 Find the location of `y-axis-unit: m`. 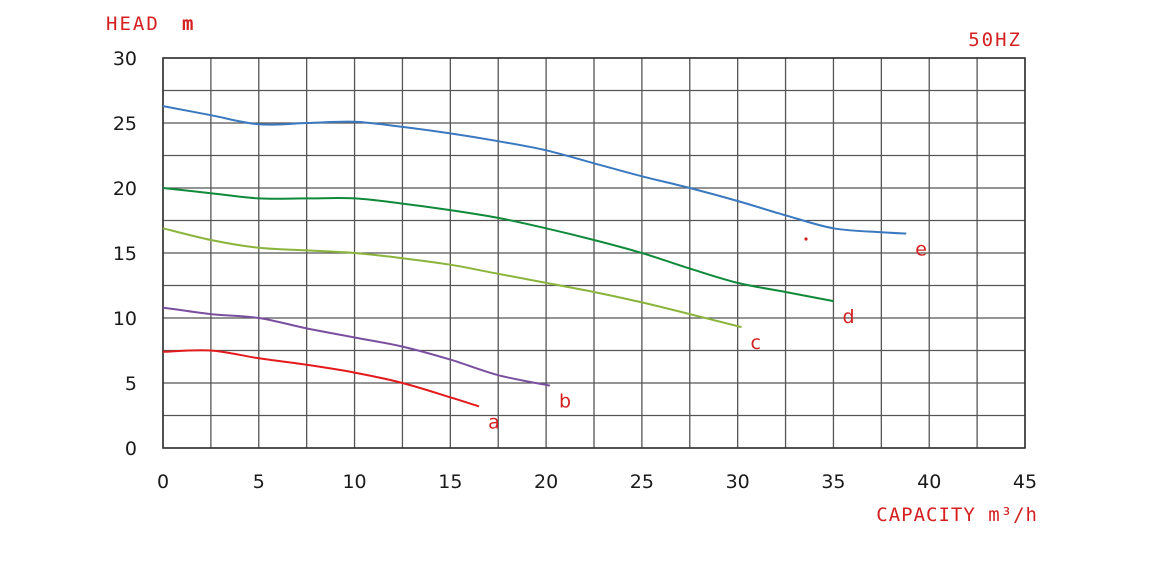

y-axis-unit: m is located at coordinates (187, 24).